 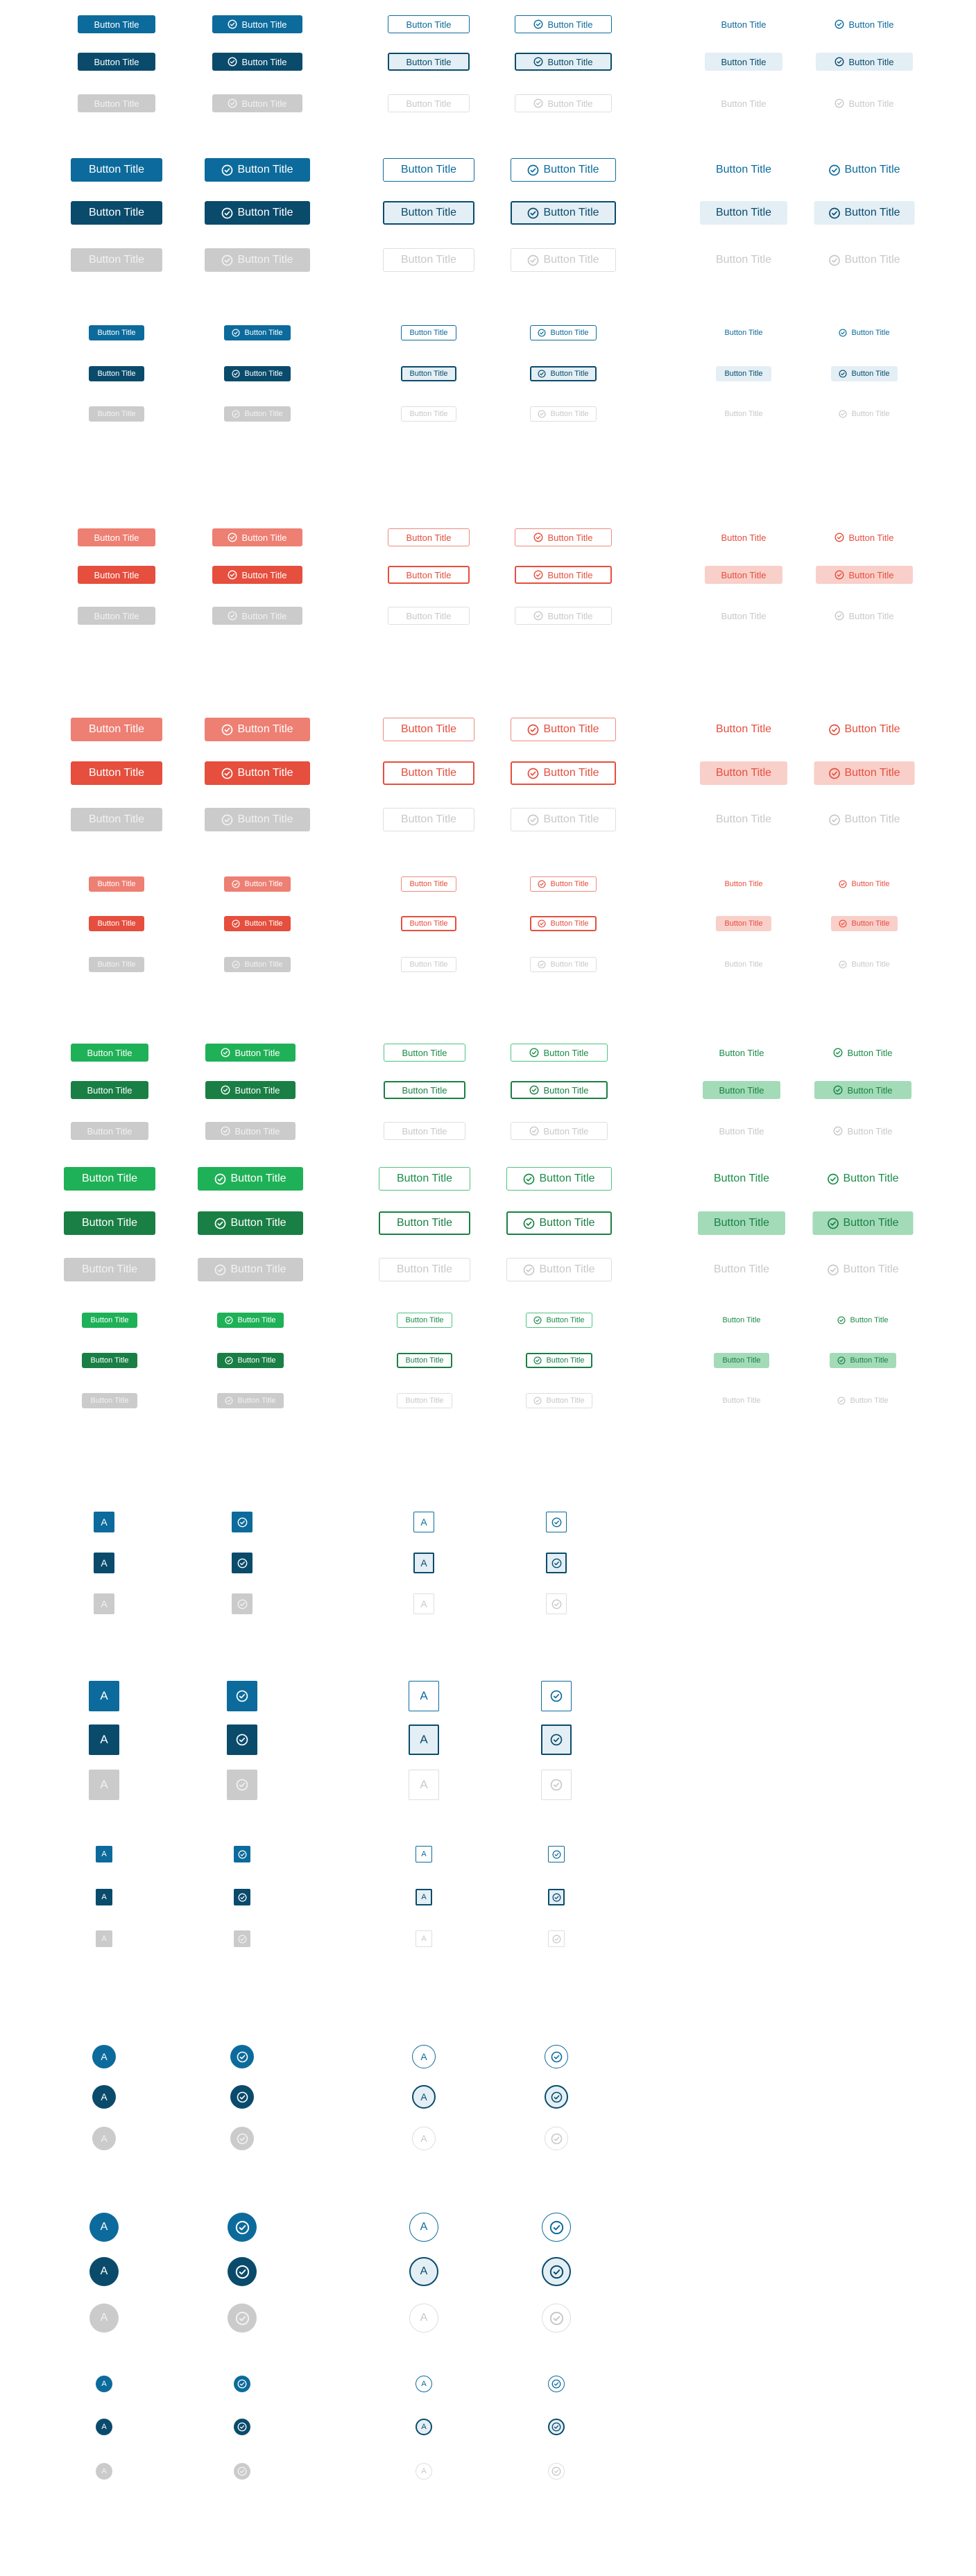 What do you see at coordinates (563, 373) in the screenshot?
I see `blue-small-outline-icon-pressed-button: Button Title` at bounding box center [563, 373].